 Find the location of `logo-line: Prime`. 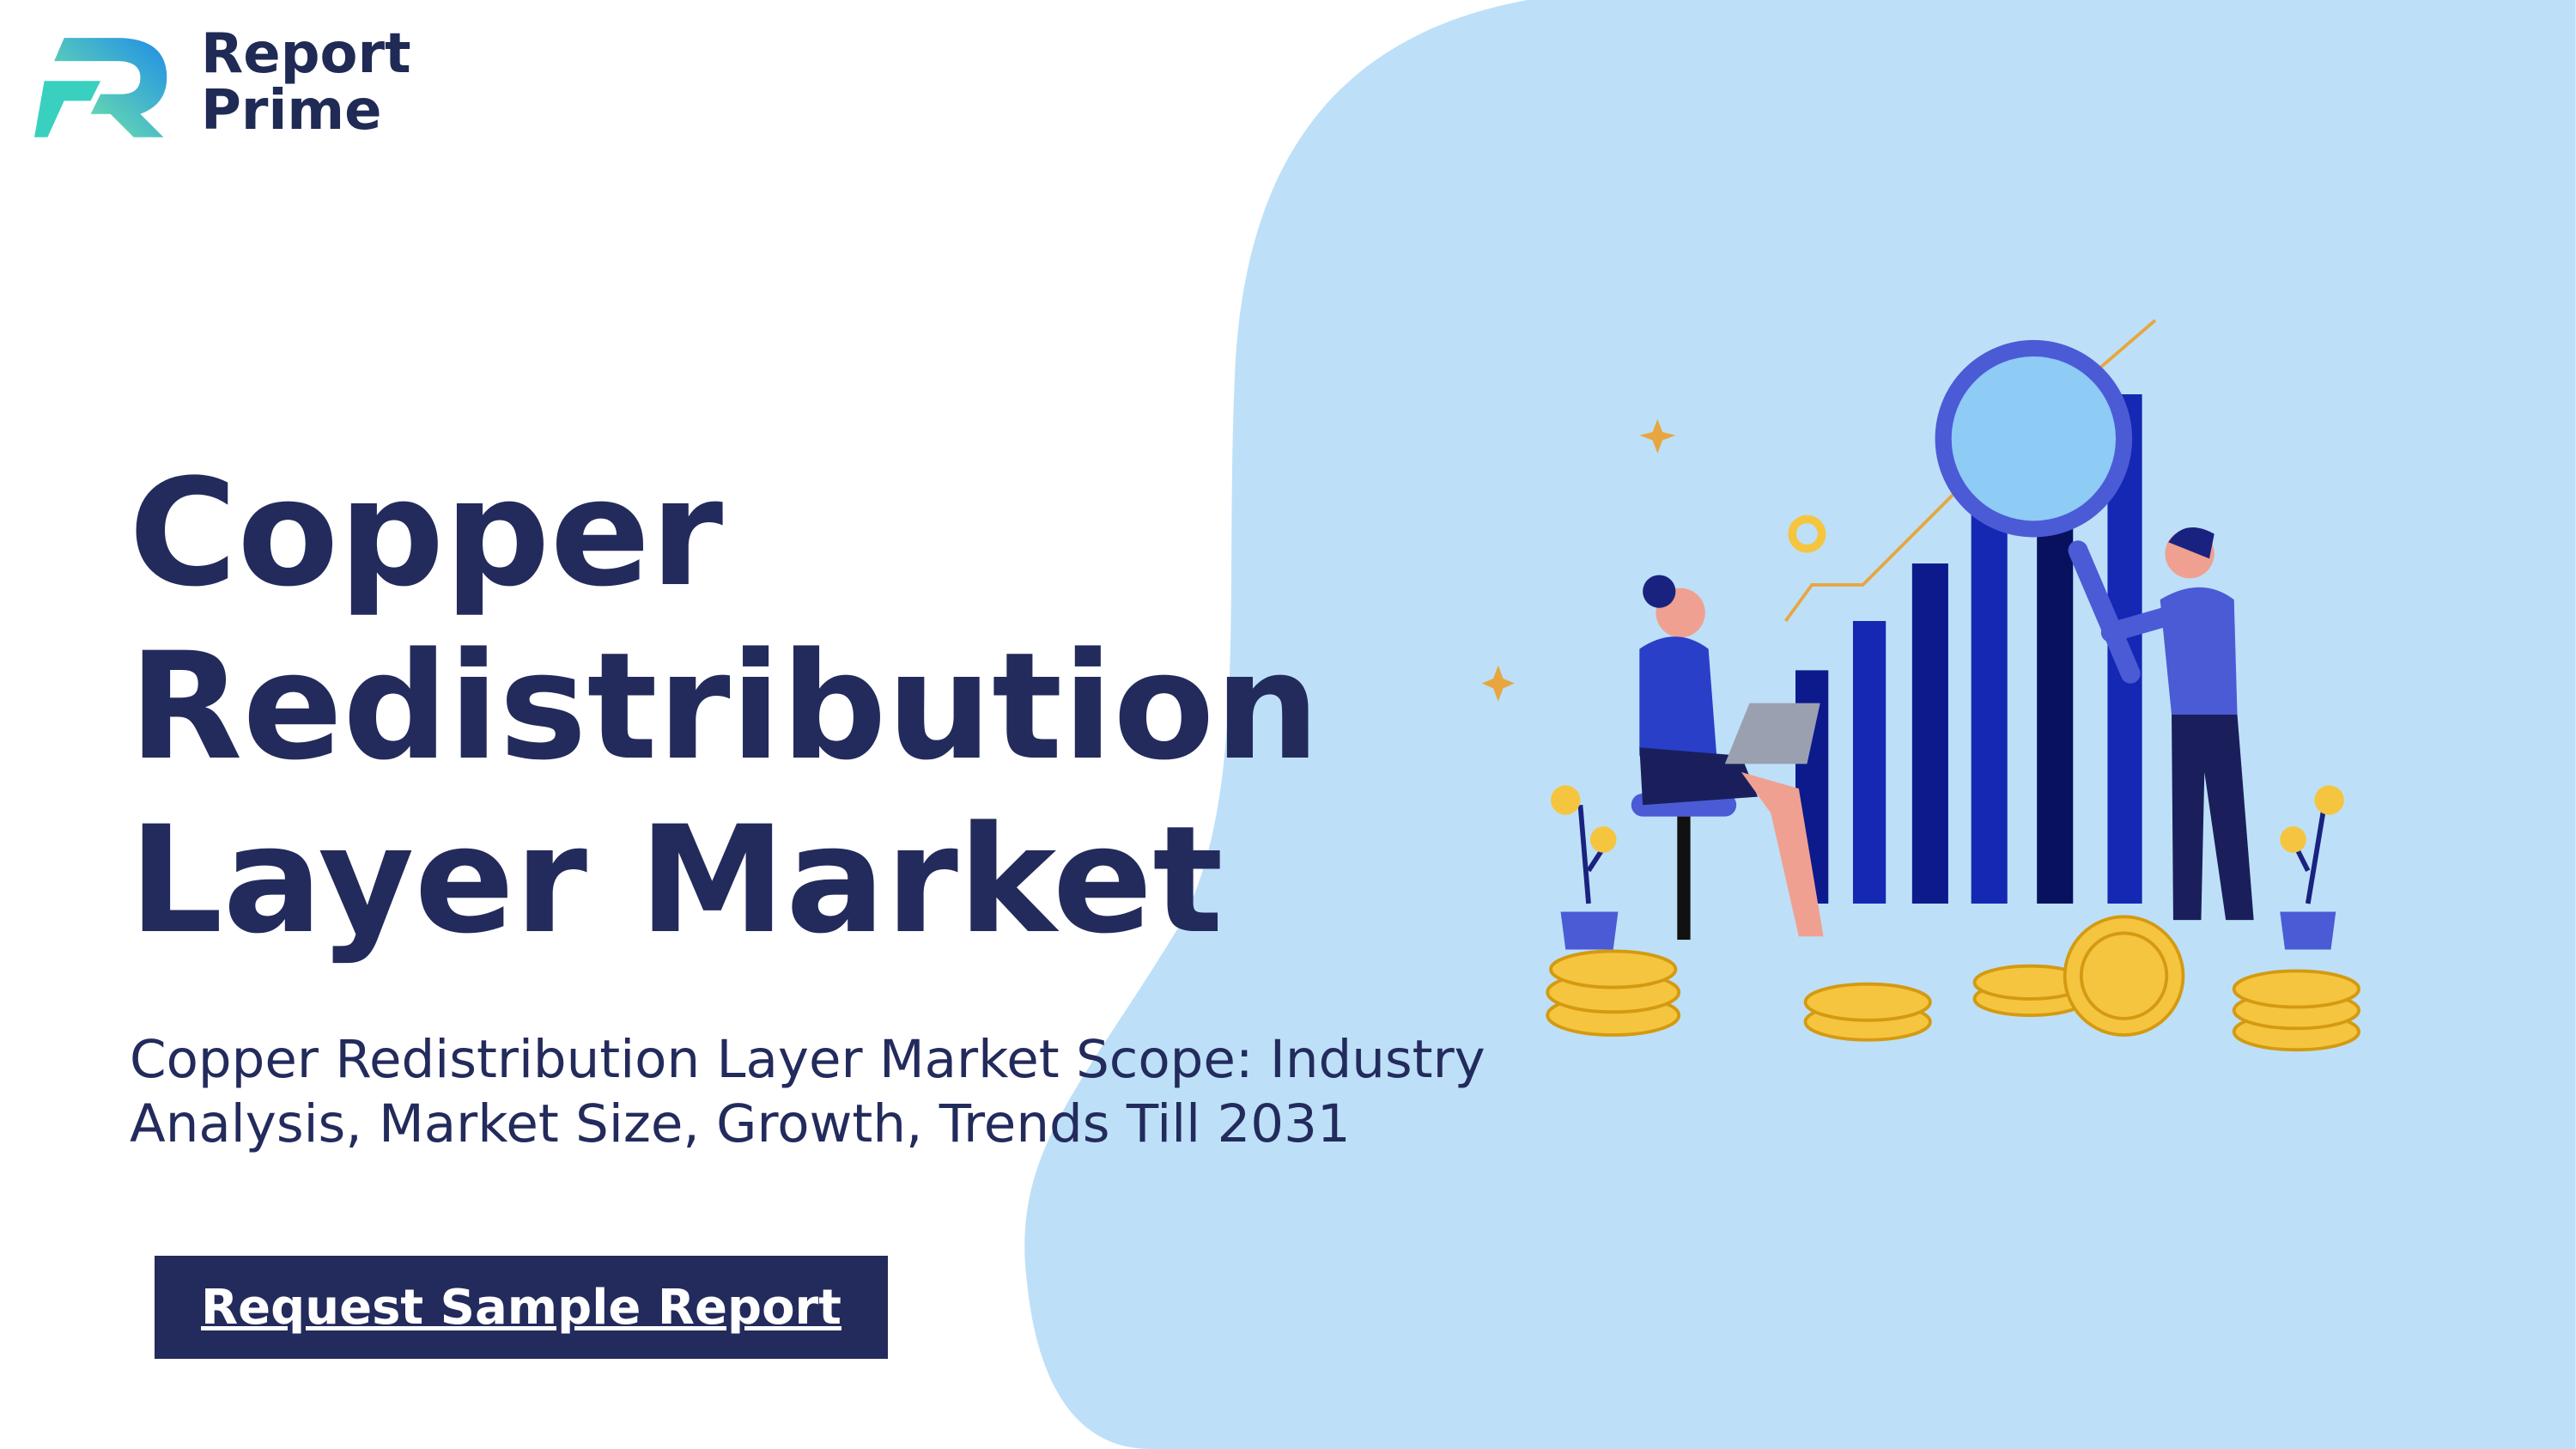

logo-line: Prime is located at coordinates (291, 111).